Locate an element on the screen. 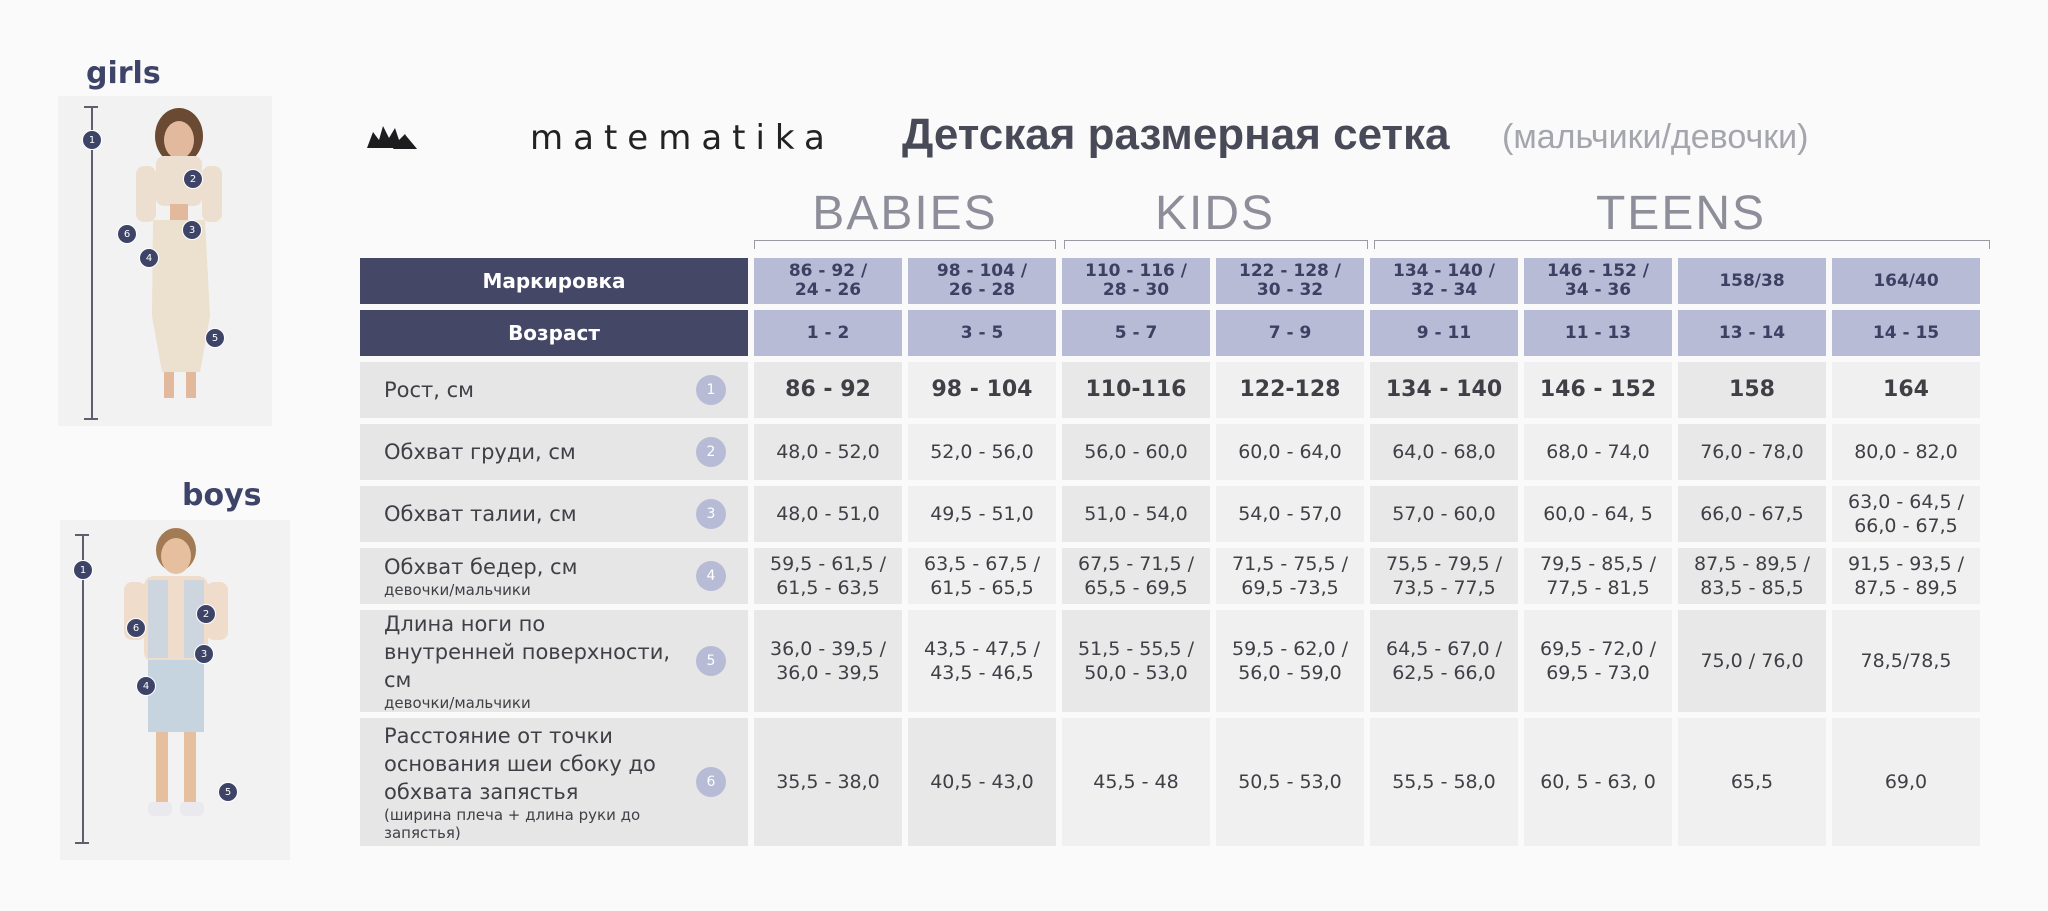 Image resolution: width=2048 pixels, height=911 pixels. size-value-line: 63,0 - 64,5 / is located at coordinates (1906, 502).